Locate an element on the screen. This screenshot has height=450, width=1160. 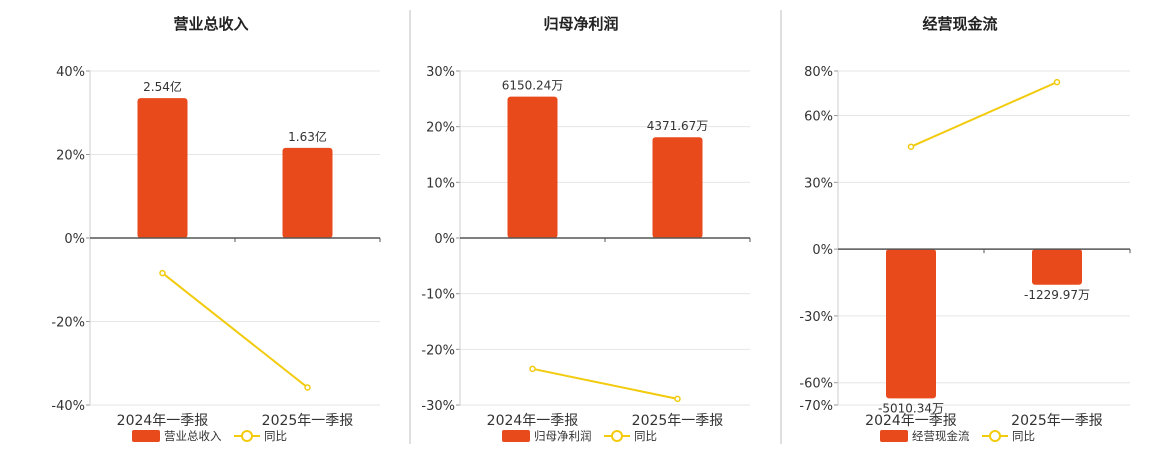
legend-label: 经营现金流 is located at coordinates (941, 436).